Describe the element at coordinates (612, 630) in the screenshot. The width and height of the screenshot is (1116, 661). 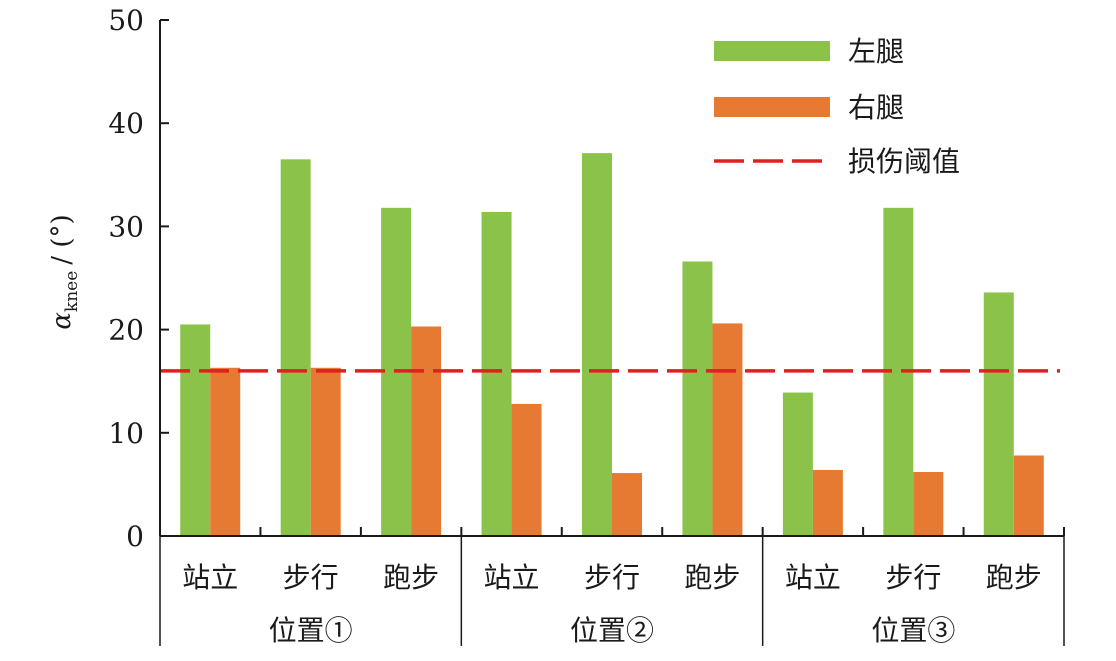
I see `x-group-label: 位置②` at that location.